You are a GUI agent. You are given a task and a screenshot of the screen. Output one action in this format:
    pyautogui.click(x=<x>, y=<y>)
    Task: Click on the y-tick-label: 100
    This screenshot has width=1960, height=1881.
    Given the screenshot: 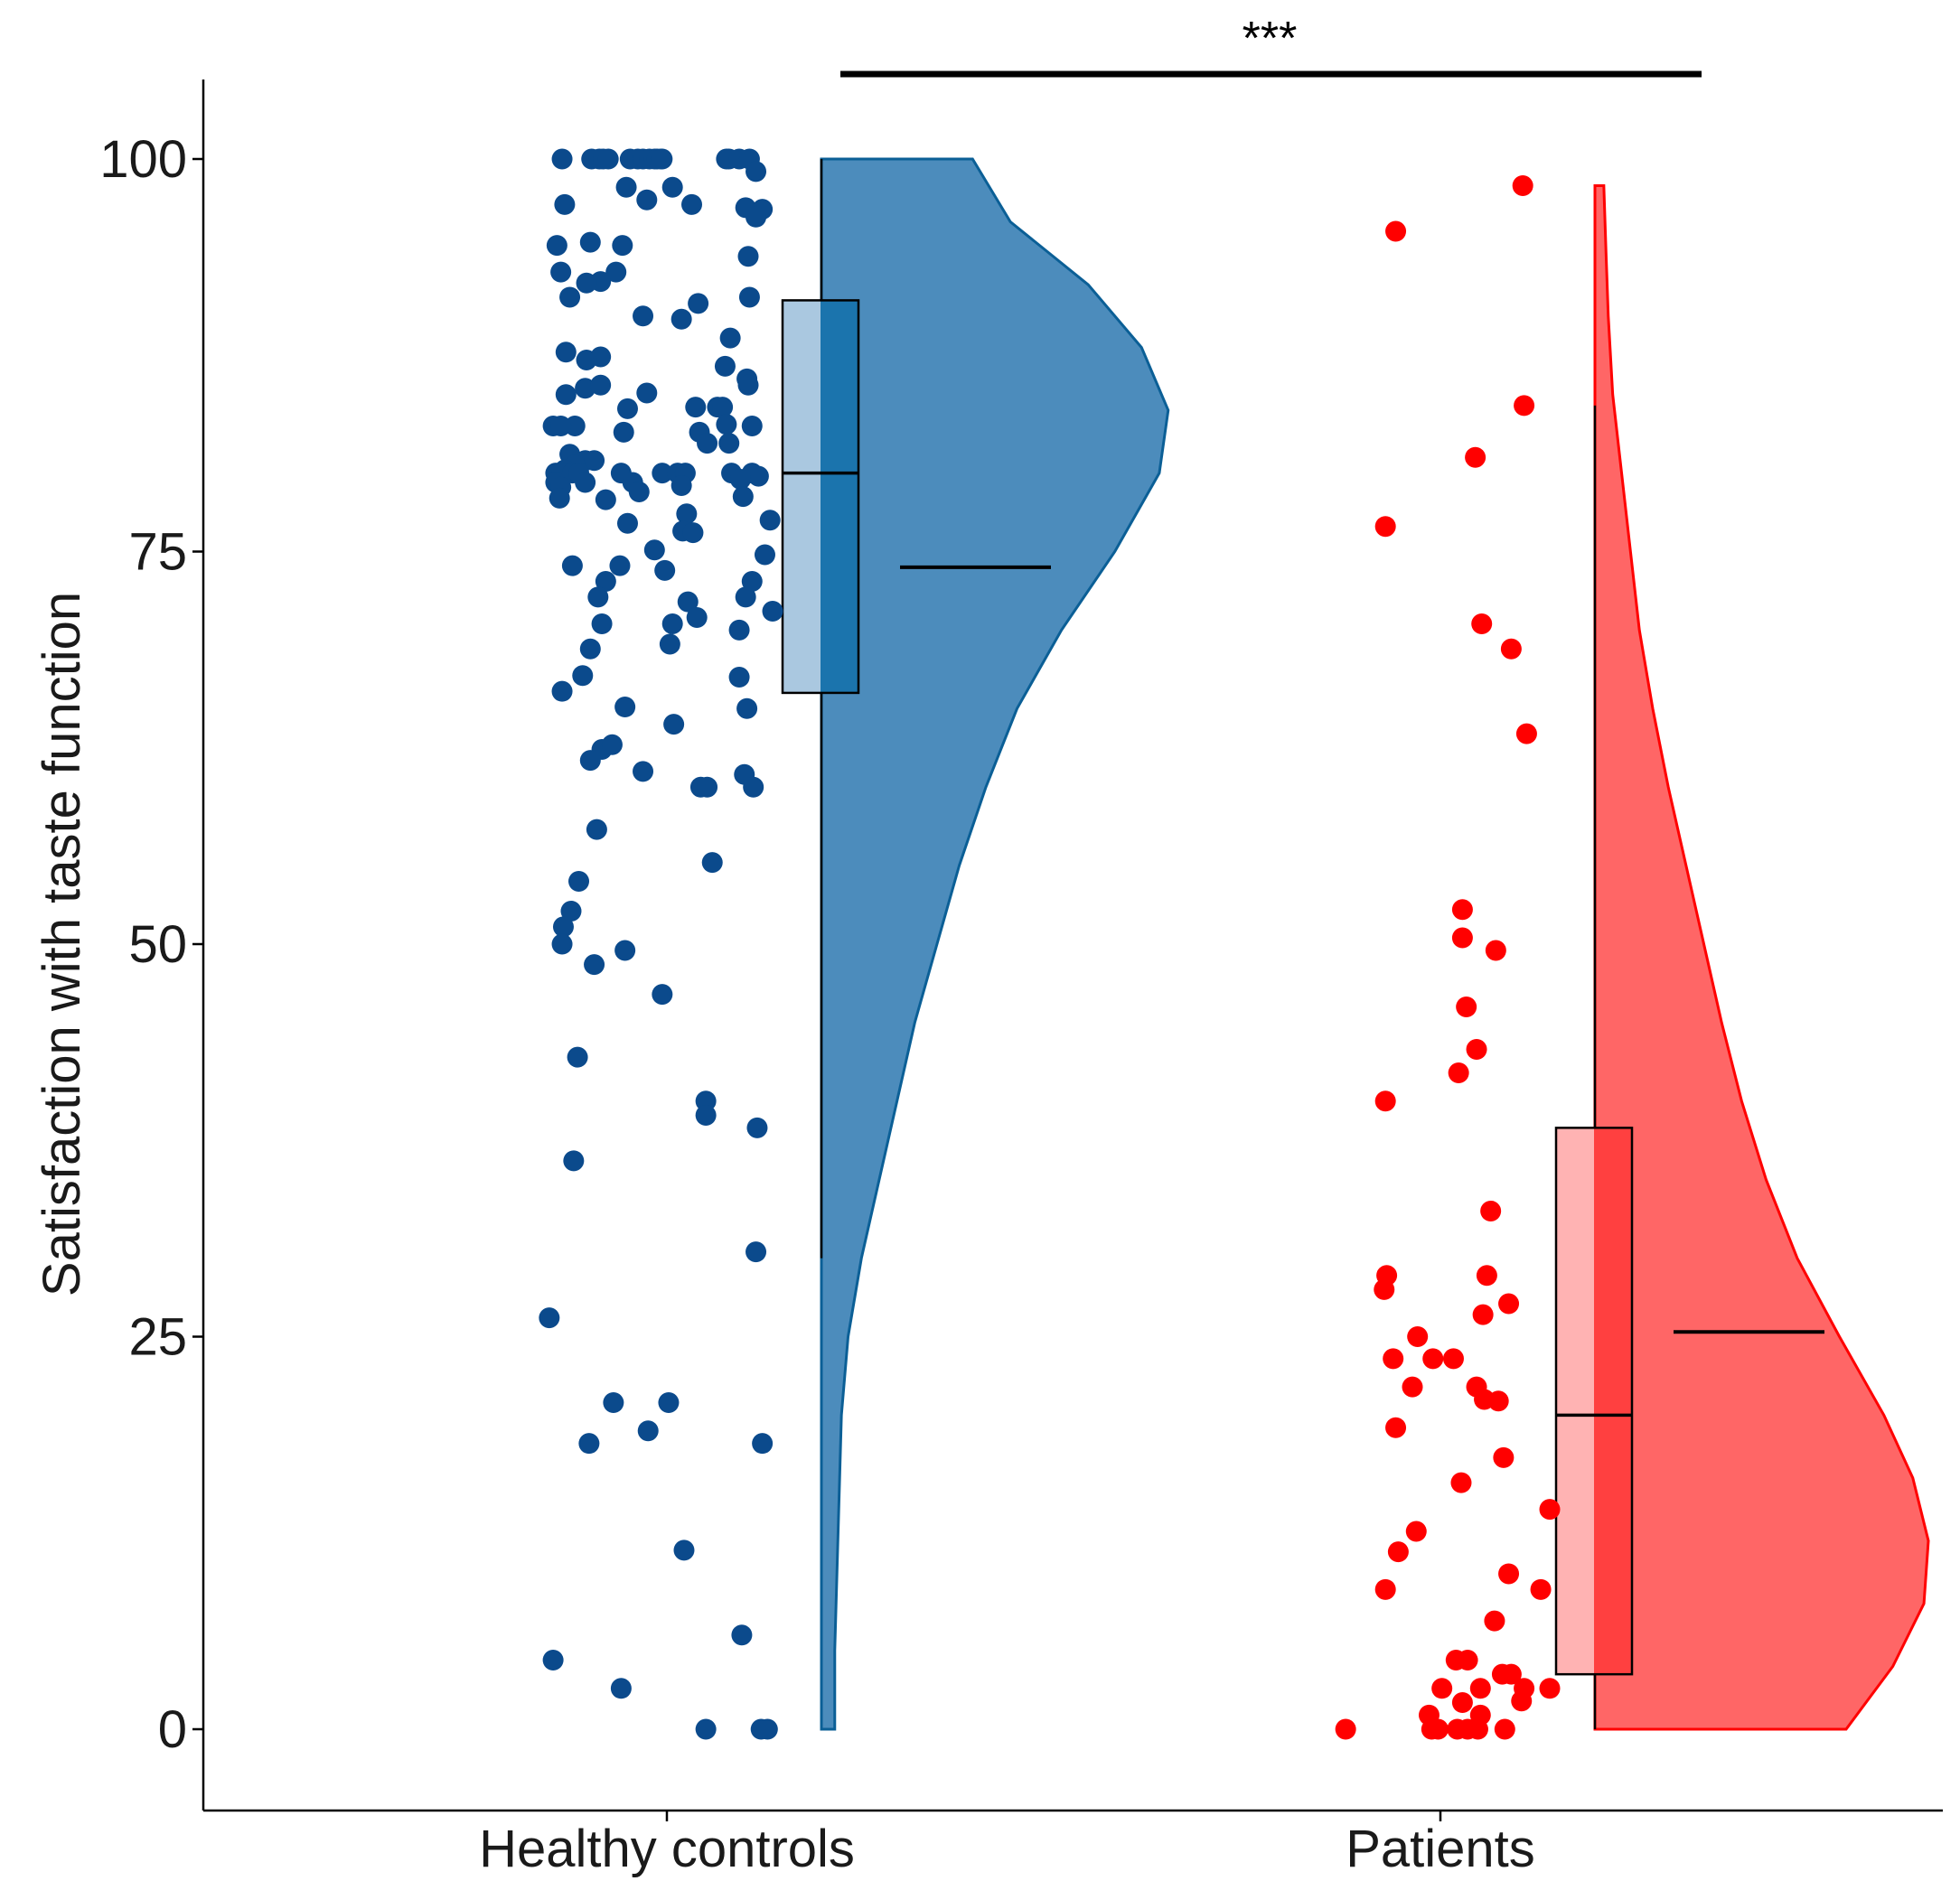 What is the action you would take?
    pyautogui.click(x=143, y=159)
    